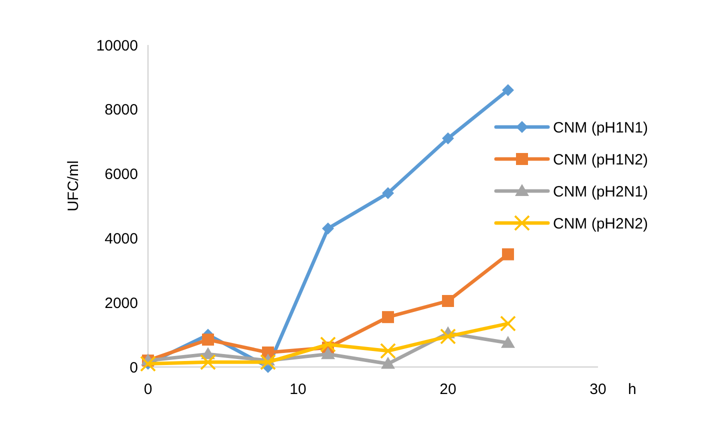 The height and width of the screenshot is (447, 726). What do you see at coordinates (121, 239) in the screenshot?
I see `y-tick-label: 4000` at bounding box center [121, 239].